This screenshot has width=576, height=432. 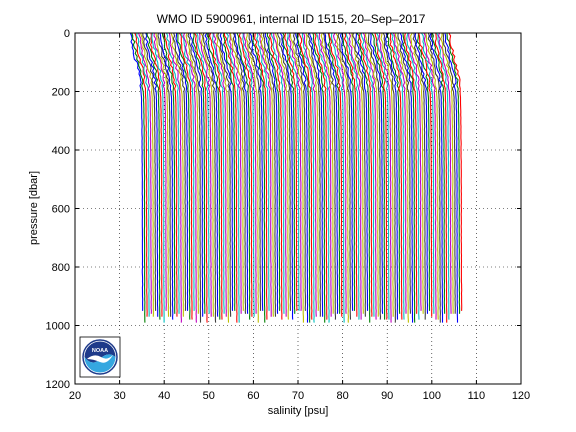 What do you see at coordinates (298, 411) in the screenshot?
I see `x-axis-label: salinity [psu]` at bounding box center [298, 411].